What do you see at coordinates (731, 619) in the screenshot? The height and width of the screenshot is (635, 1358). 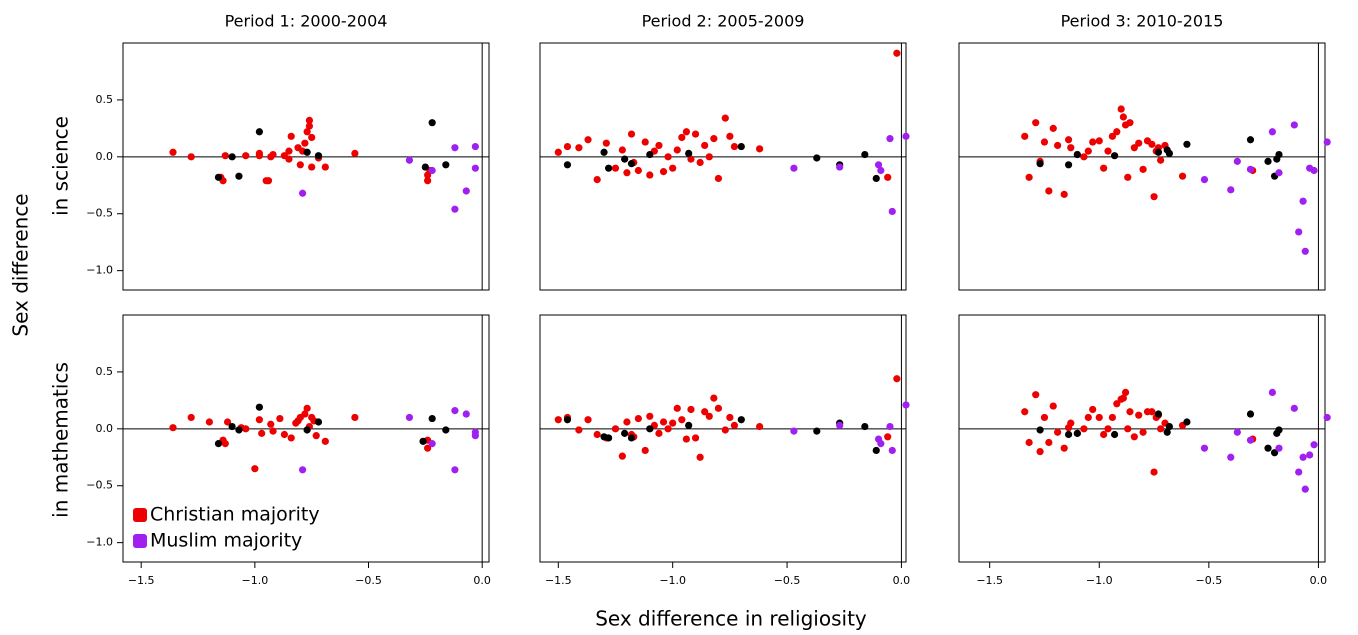 I see `x-axis-label: Sex difference in religiosity` at bounding box center [731, 619].